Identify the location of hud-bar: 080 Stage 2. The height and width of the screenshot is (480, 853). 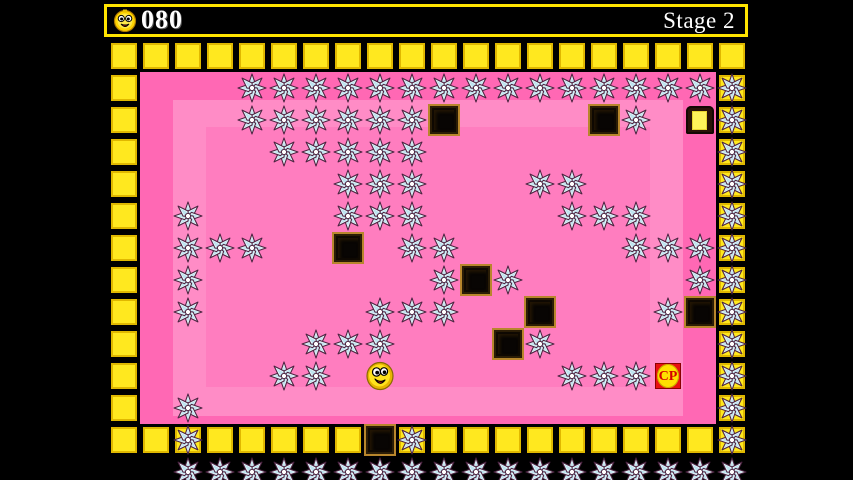
(426, 20).